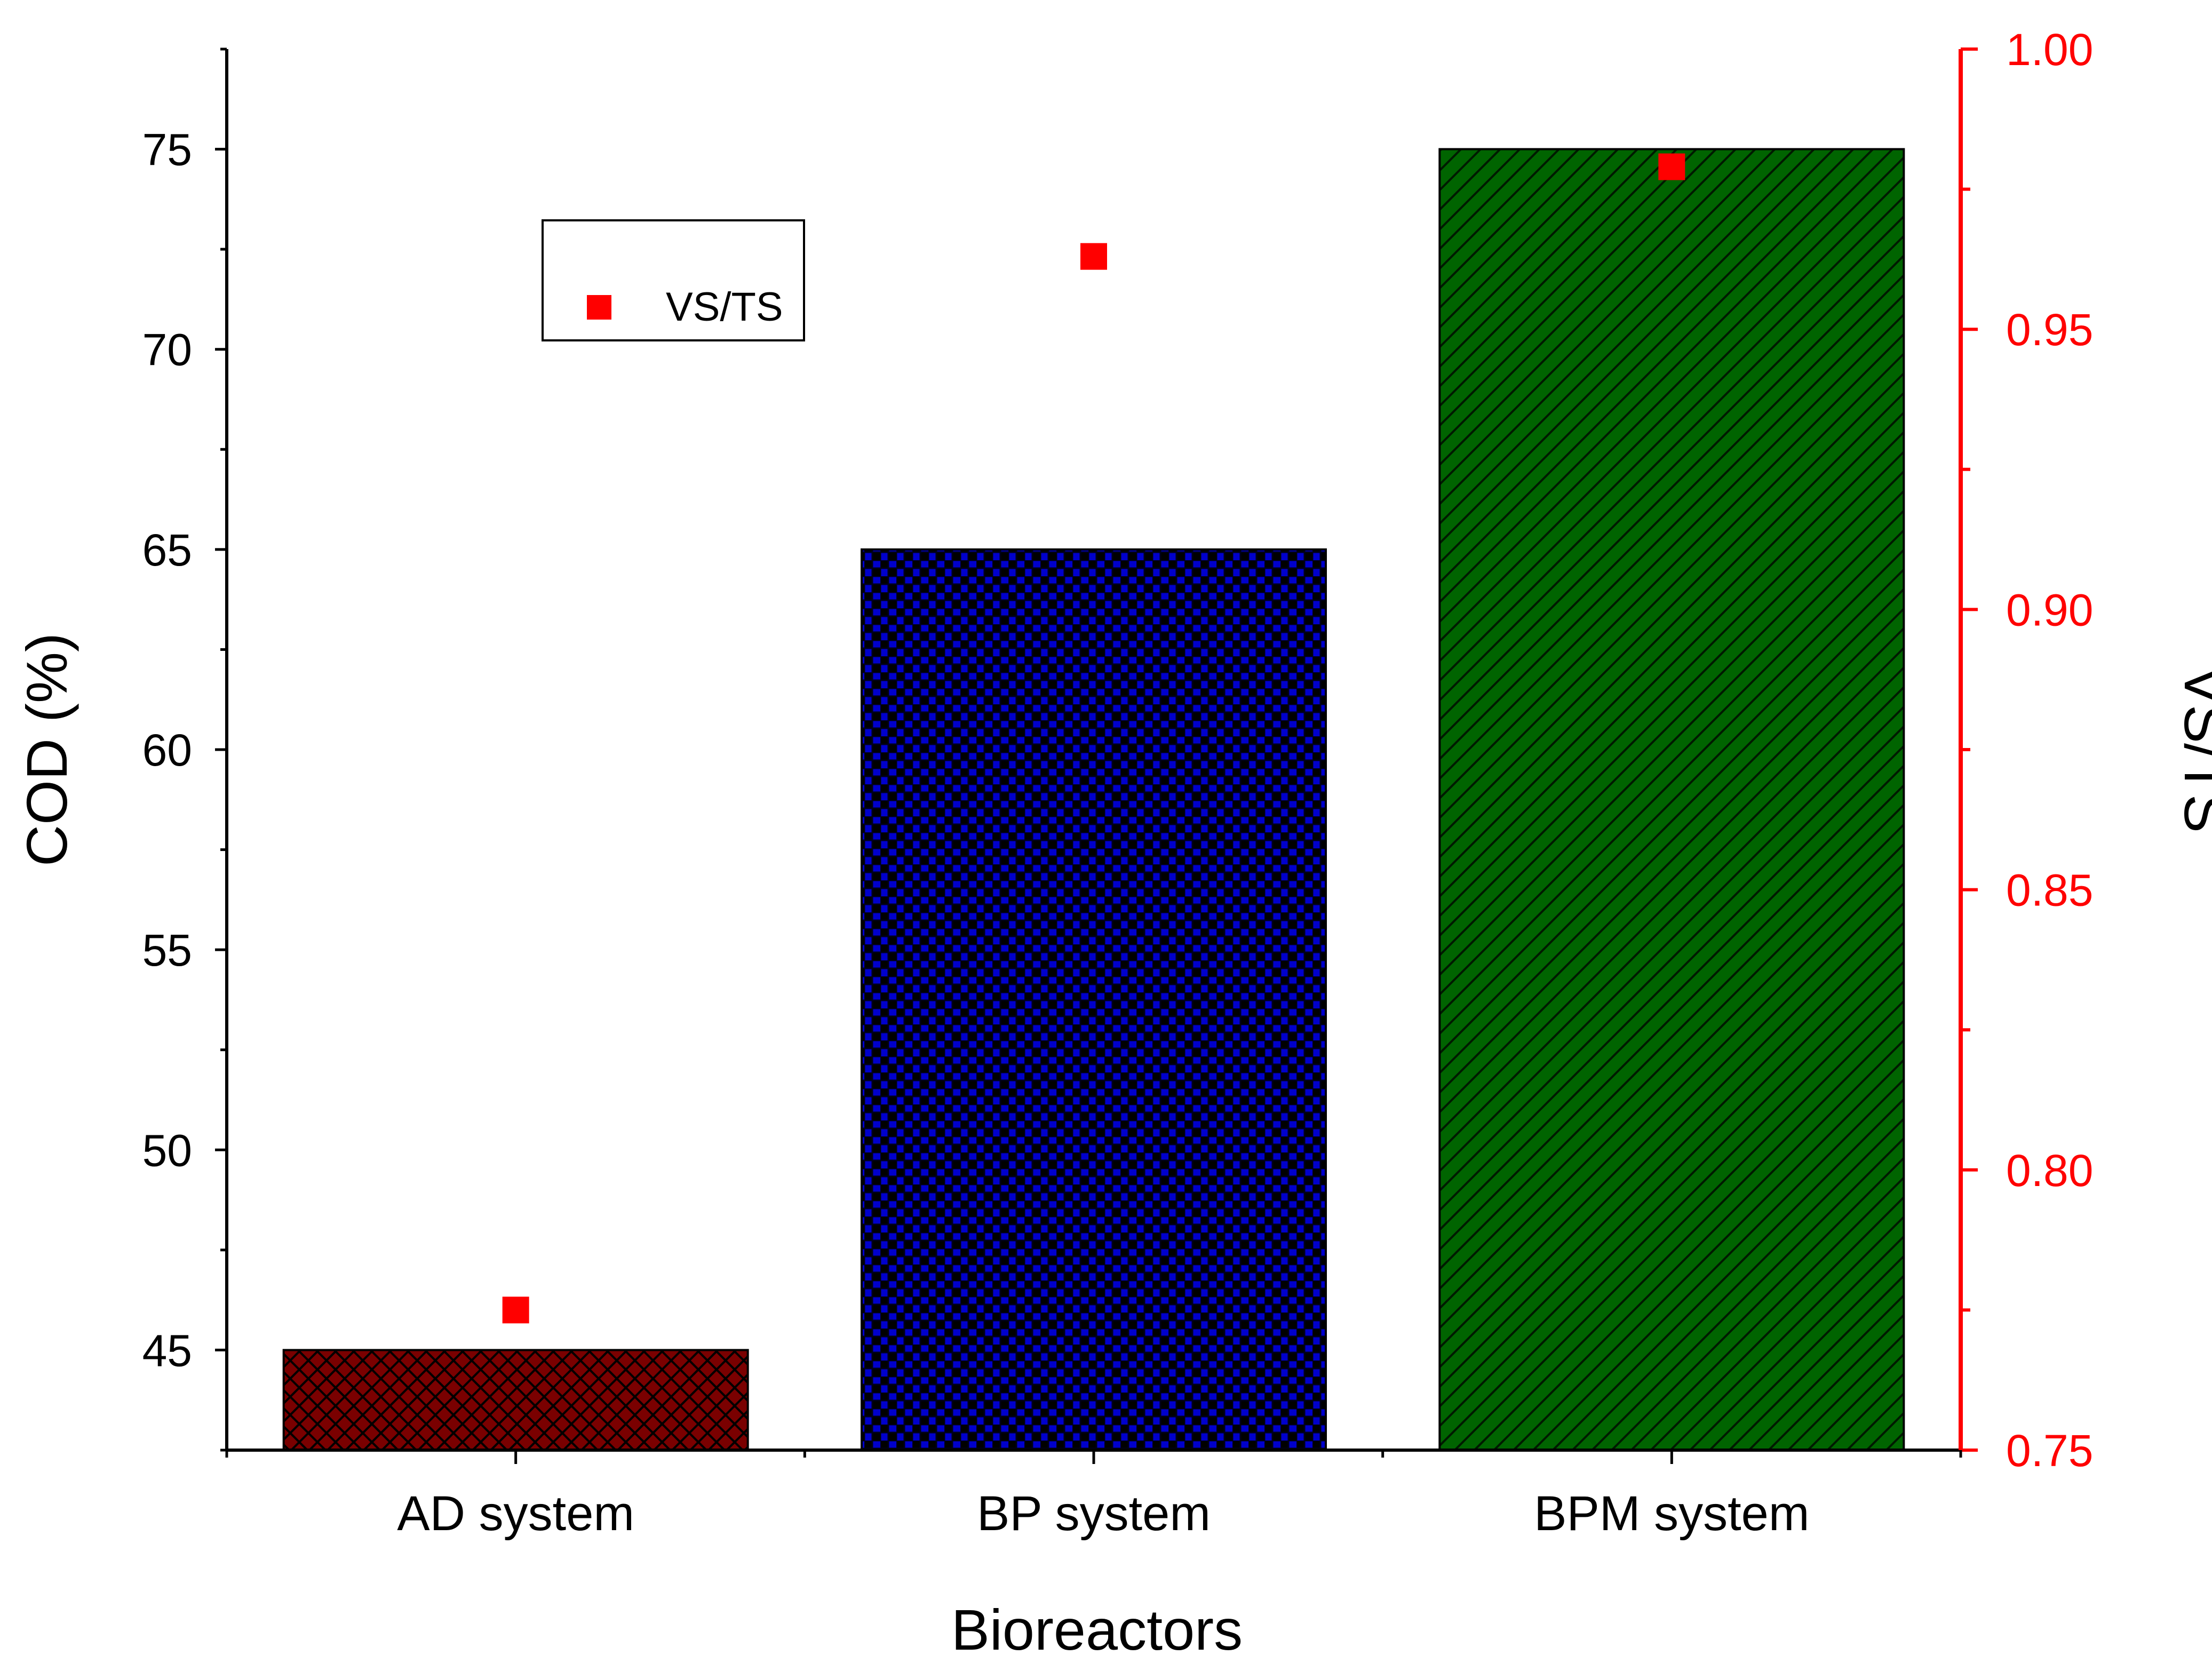 The height and width of the screenshot is (1679, 2212). What do you see at coordinates (2050, 610) in the screenshot?
I see `y-tick-label-right: 0.90` at bounding box center [2050, 610].